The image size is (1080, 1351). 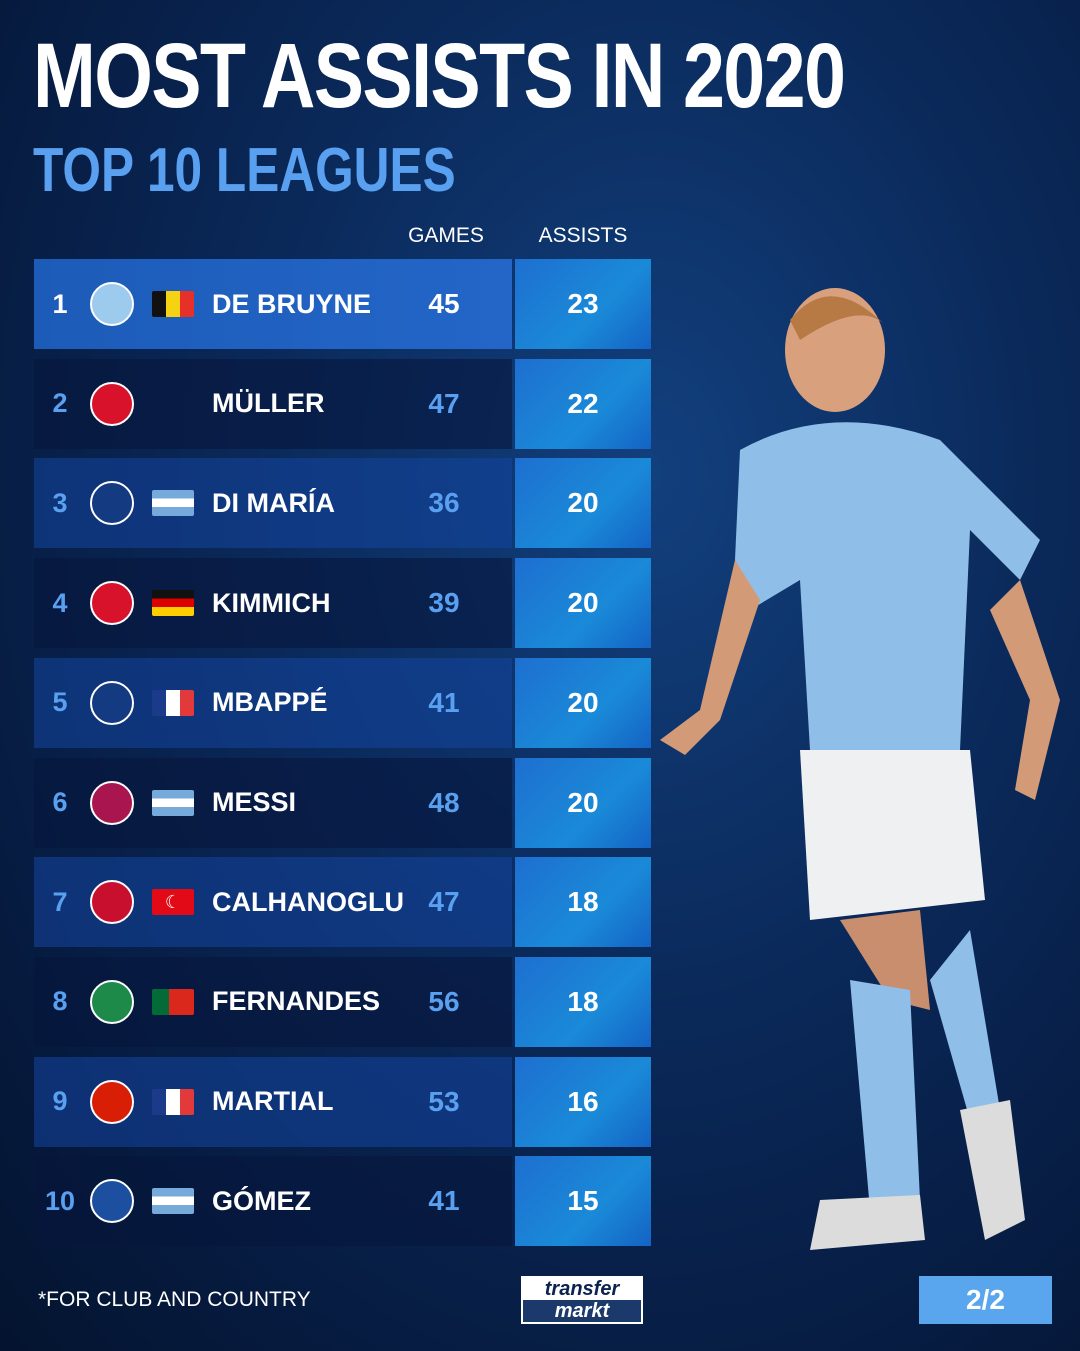 What do you see at coordinates (583, 235) in the screenshot?
I see `column-header-assists: ASSISTS` at bounding box center [583, 235].